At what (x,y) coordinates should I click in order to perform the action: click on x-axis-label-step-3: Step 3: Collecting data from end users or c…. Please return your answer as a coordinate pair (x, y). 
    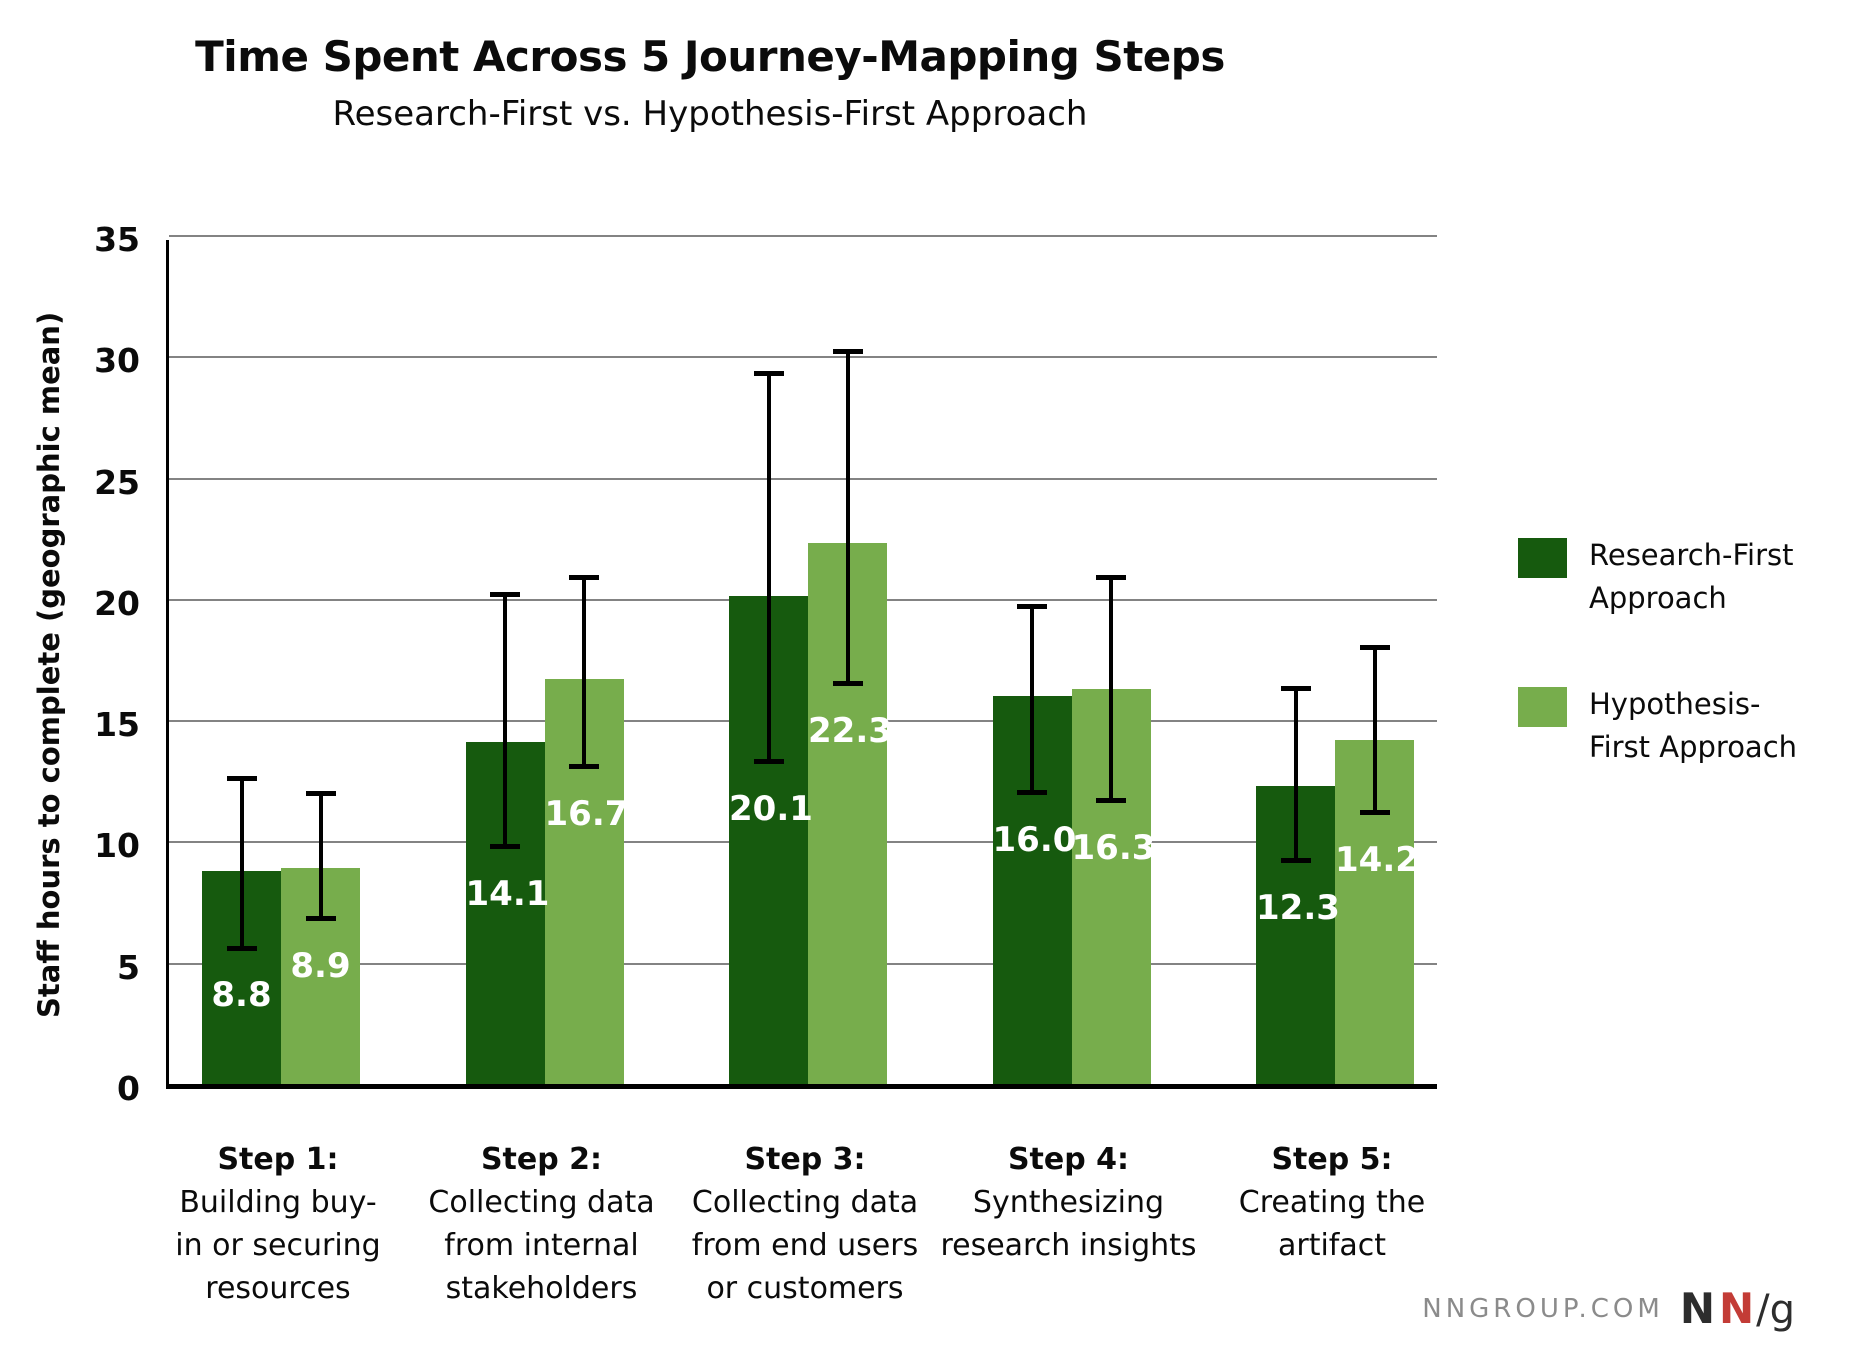
    Looking at the image, I should click on (805, 1224).